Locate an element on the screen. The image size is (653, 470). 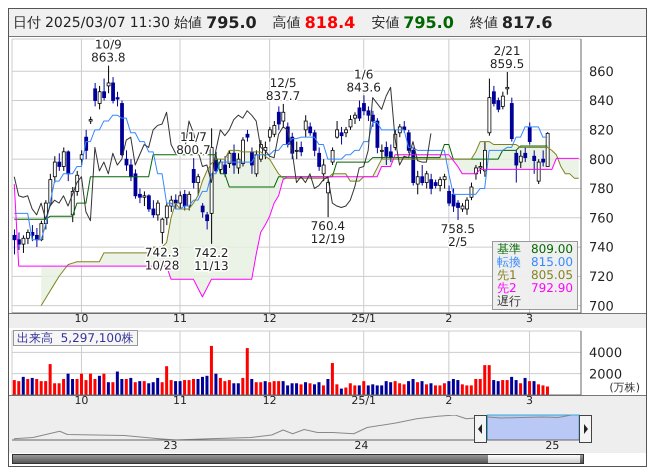
y-tick-label: 4000 is located at coordinates (605, 353).